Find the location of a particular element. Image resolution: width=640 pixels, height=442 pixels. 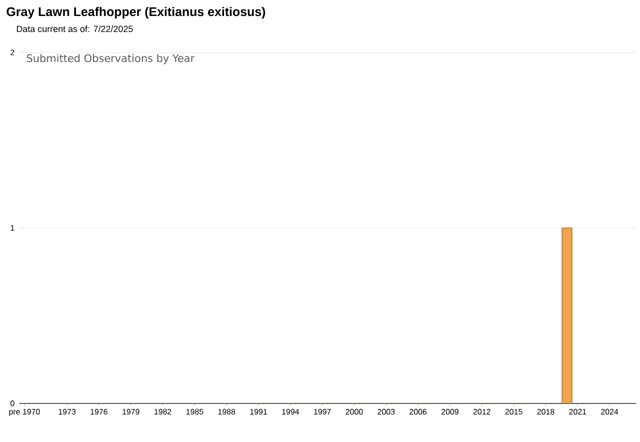

annotation: Submitted Observations by Year is located at coordinates (110, 59).